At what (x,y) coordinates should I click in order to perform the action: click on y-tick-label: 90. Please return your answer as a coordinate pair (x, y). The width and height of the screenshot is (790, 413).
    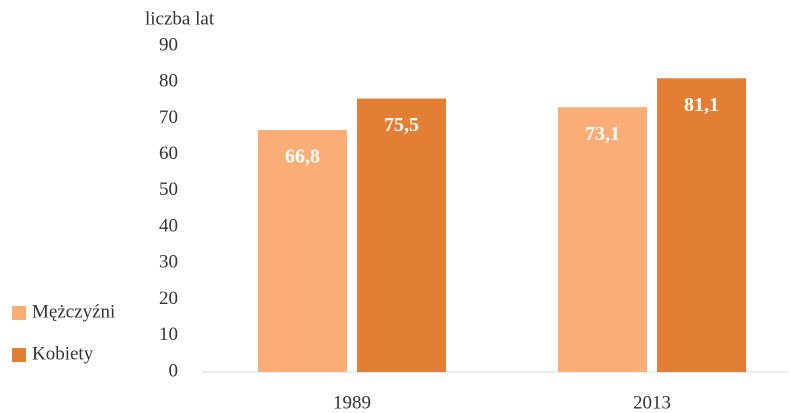
    Looking at the image, I should click on (168, 44).